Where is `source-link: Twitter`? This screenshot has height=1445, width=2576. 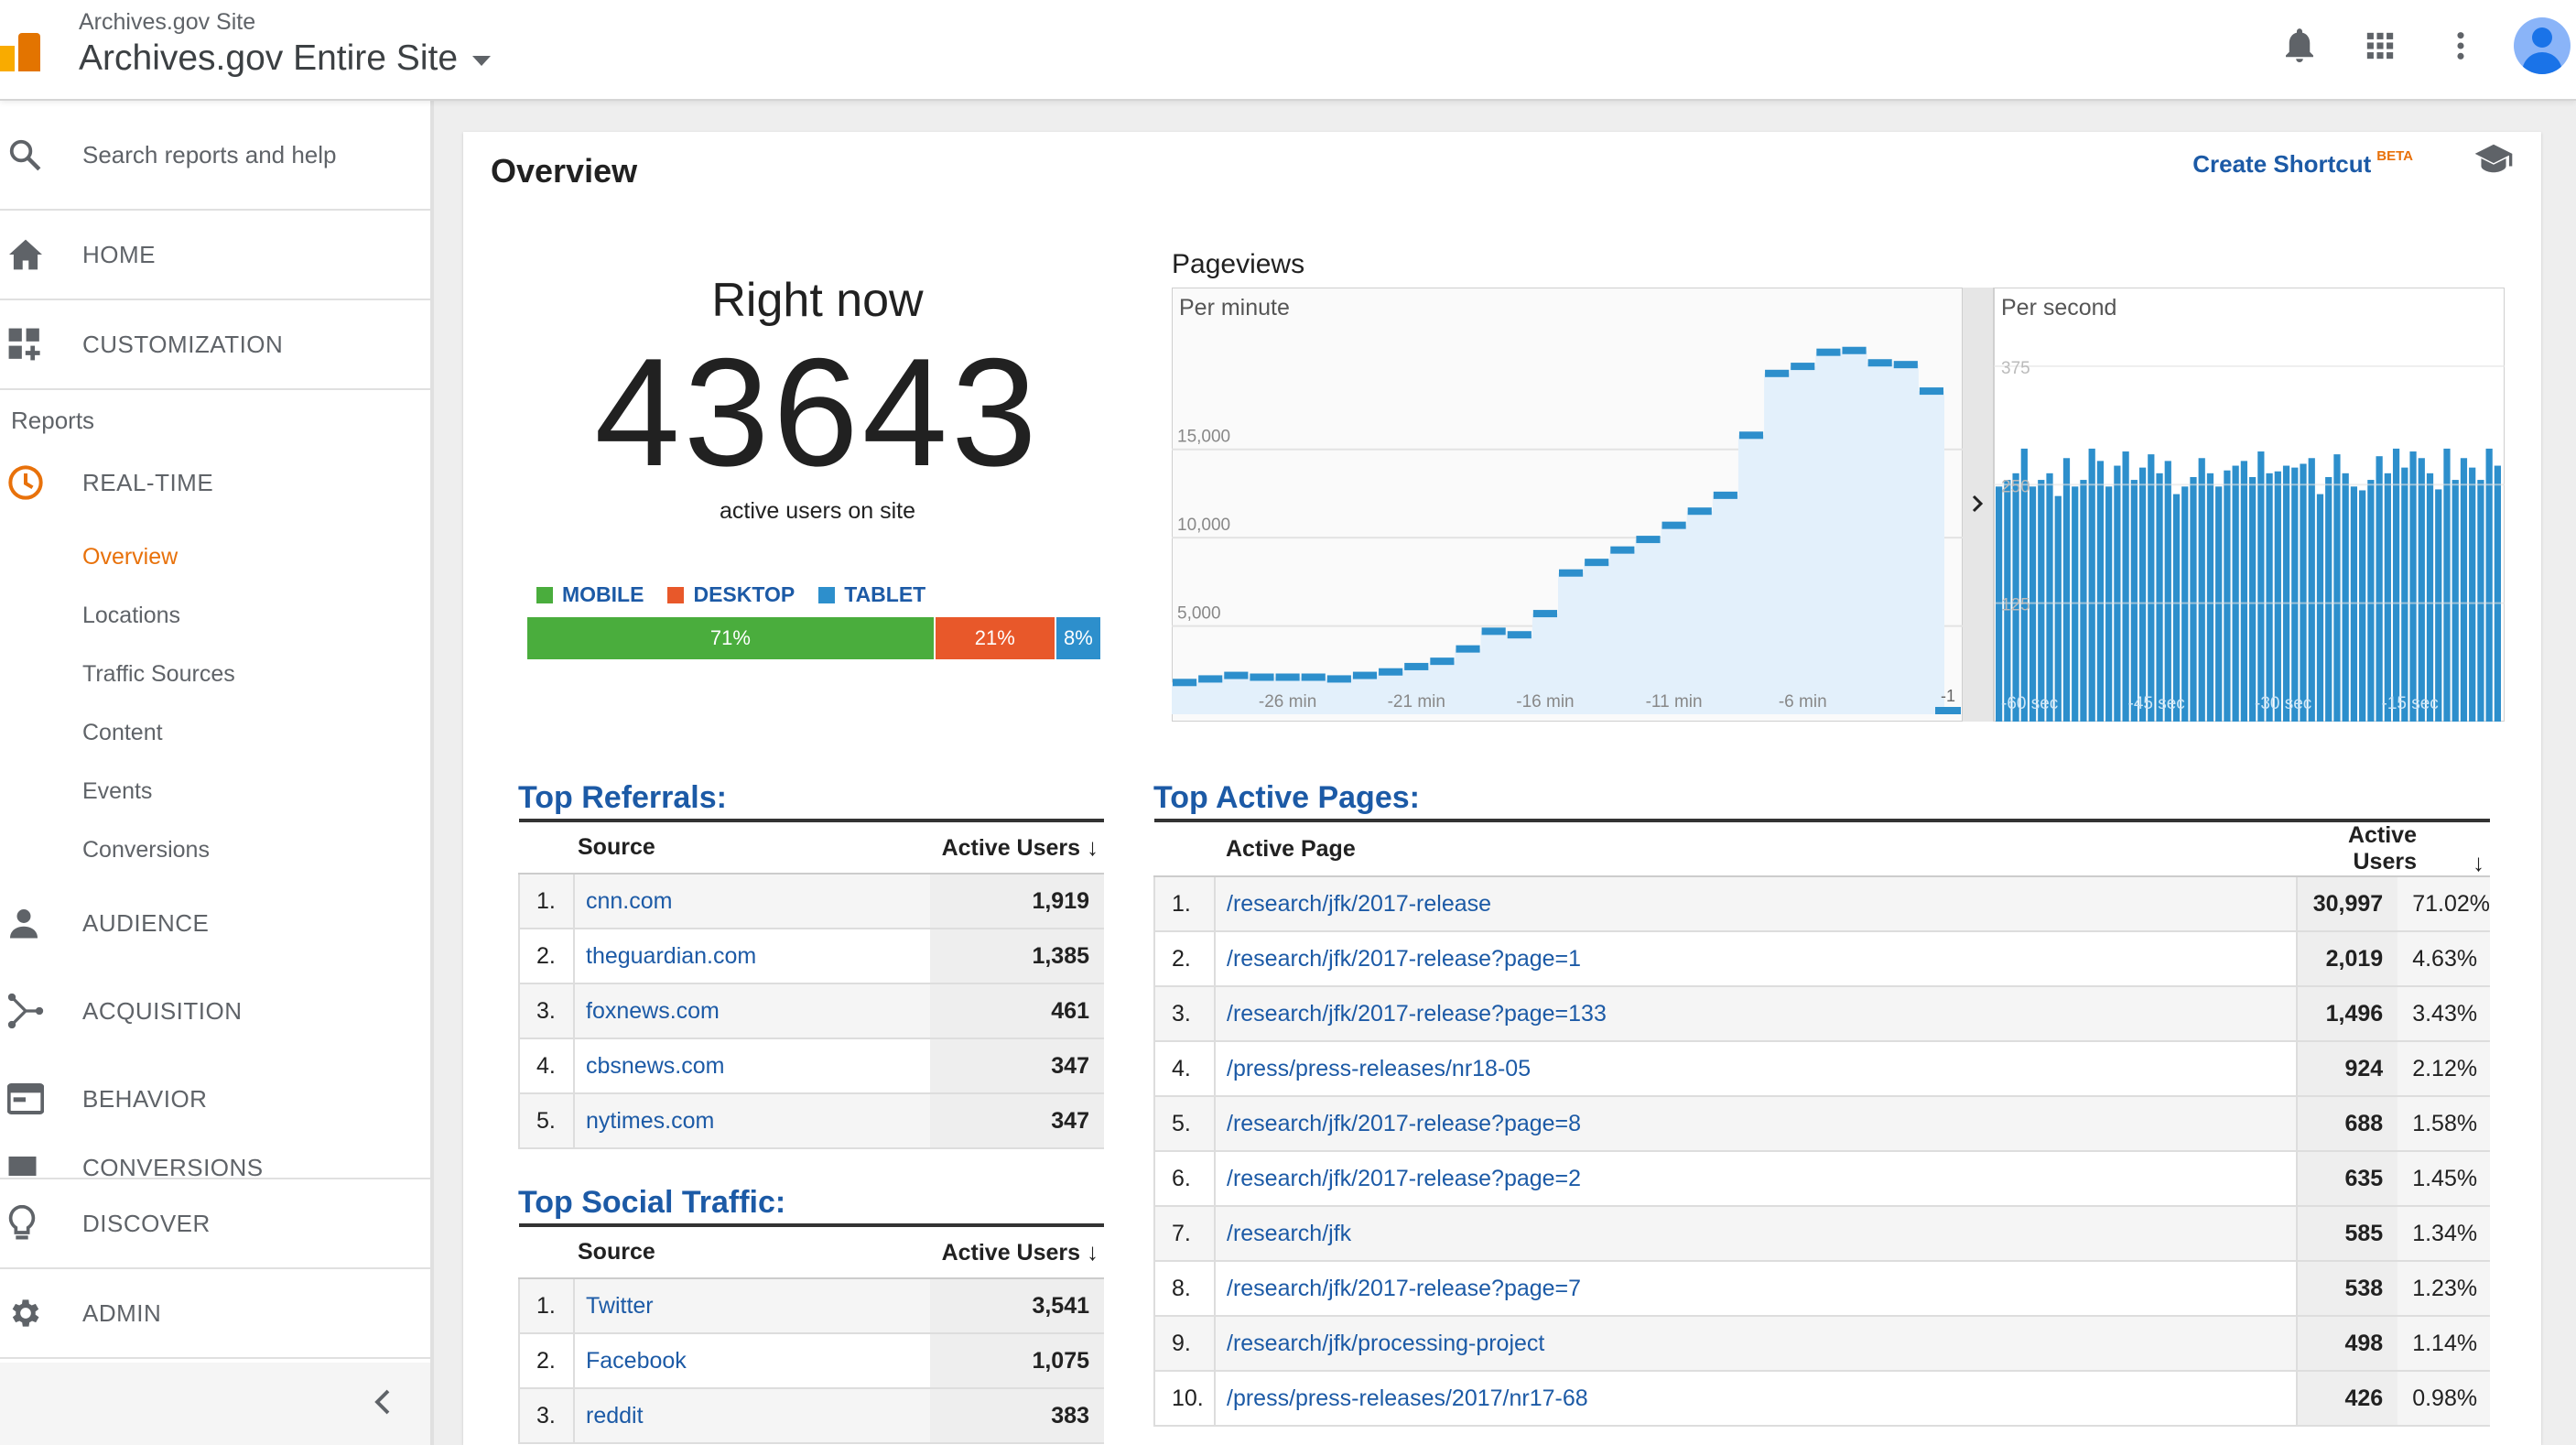
source-link: Twitter is located at coordinates (752, 1306).